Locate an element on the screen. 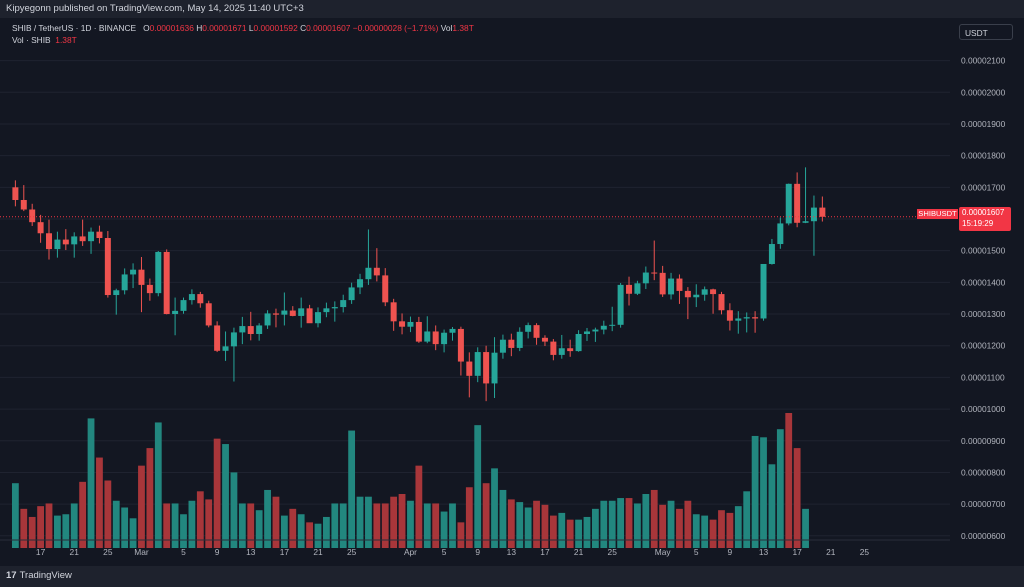  time-tick-label: 9 is located at coordinates (477, 552).